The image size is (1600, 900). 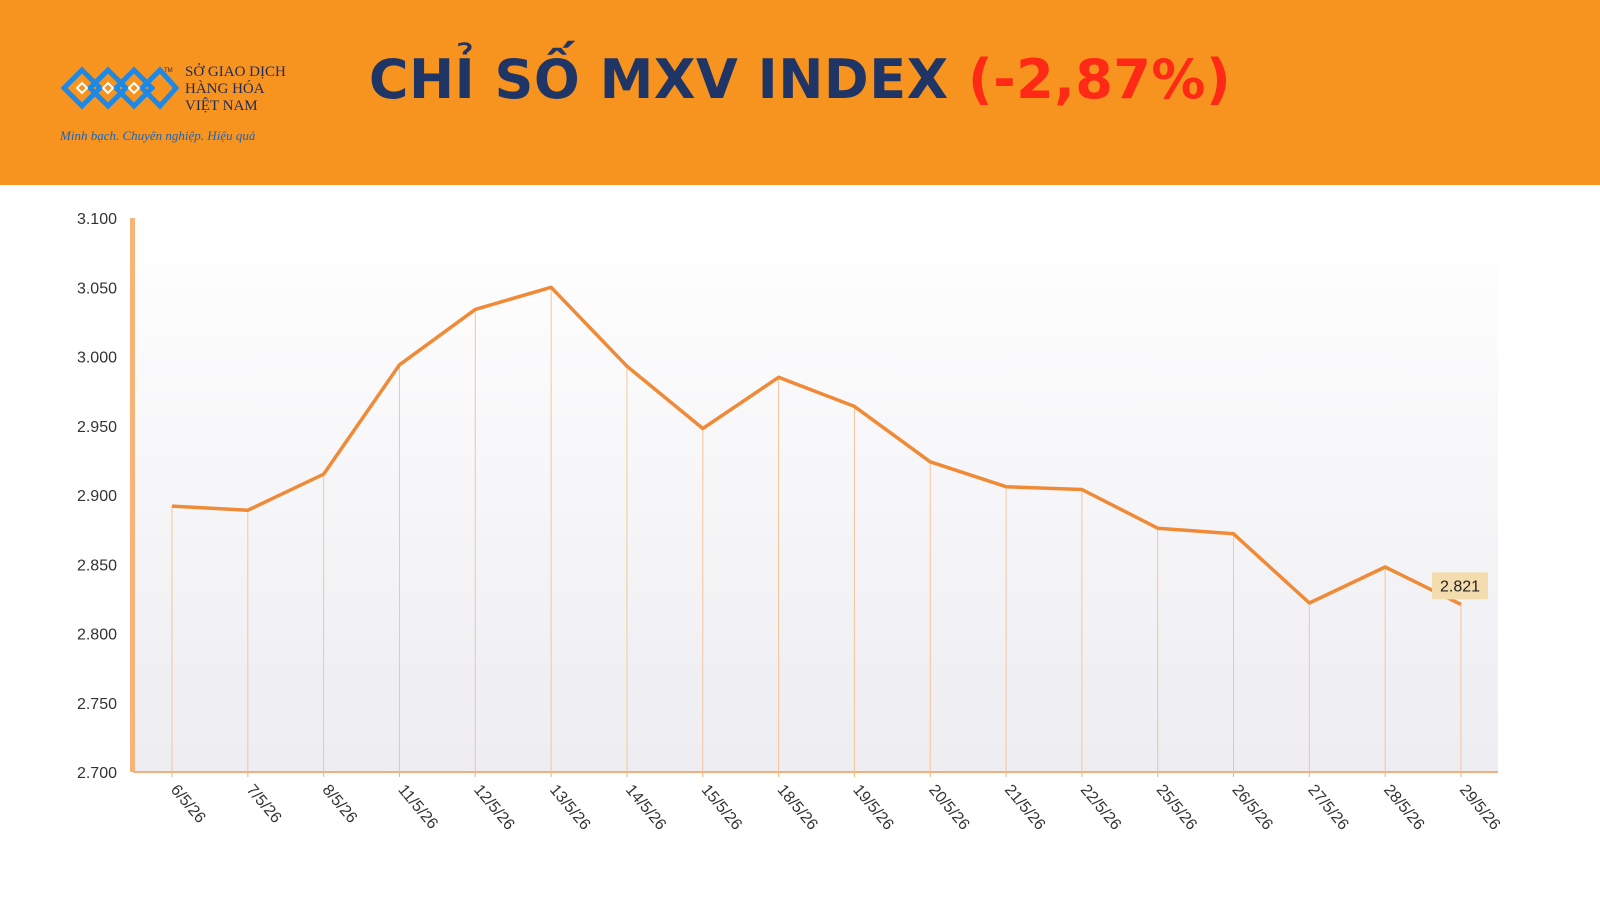 I want to click on title-text: CHỈ SỐ MXV INDEX, so click(x=658, y=79).